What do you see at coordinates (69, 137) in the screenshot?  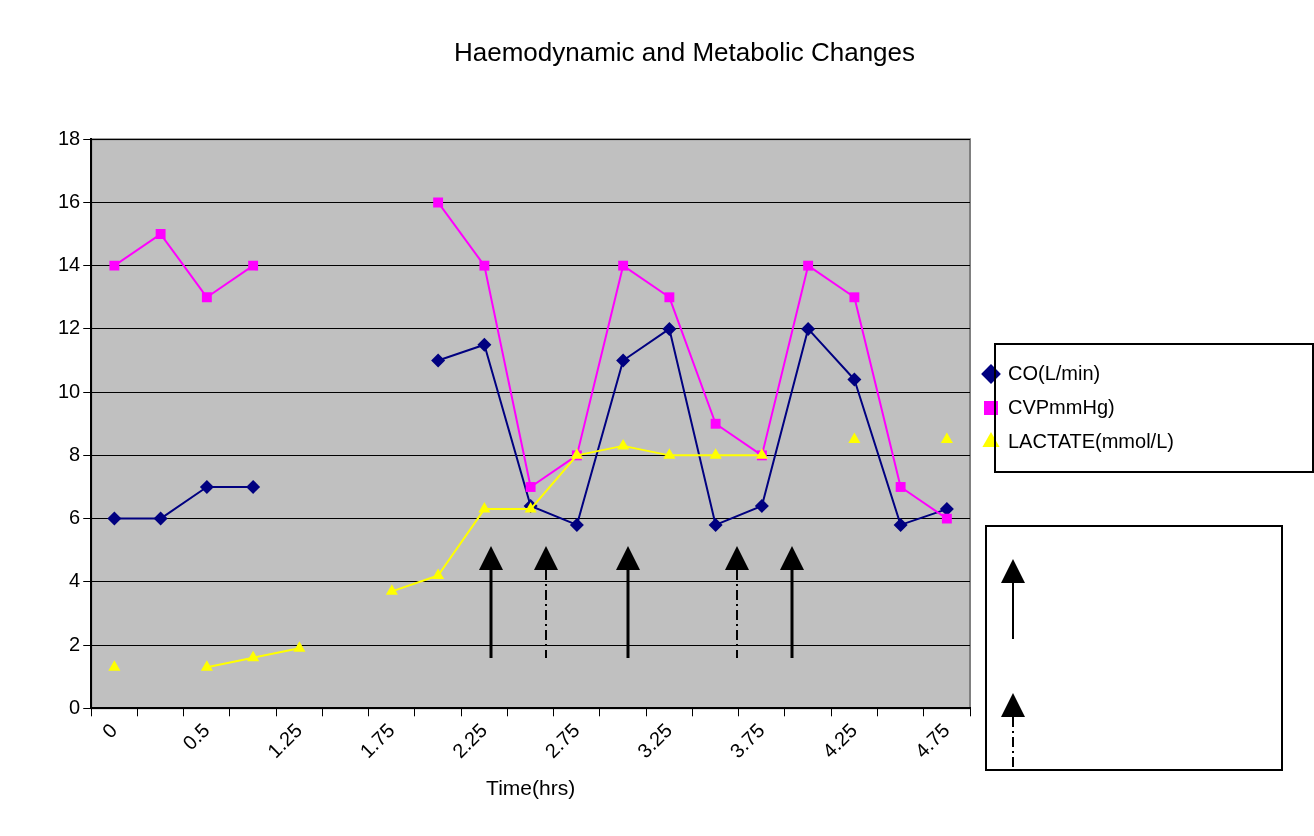 I see `y-tick-label: 18` at bounding box center [69, 137].